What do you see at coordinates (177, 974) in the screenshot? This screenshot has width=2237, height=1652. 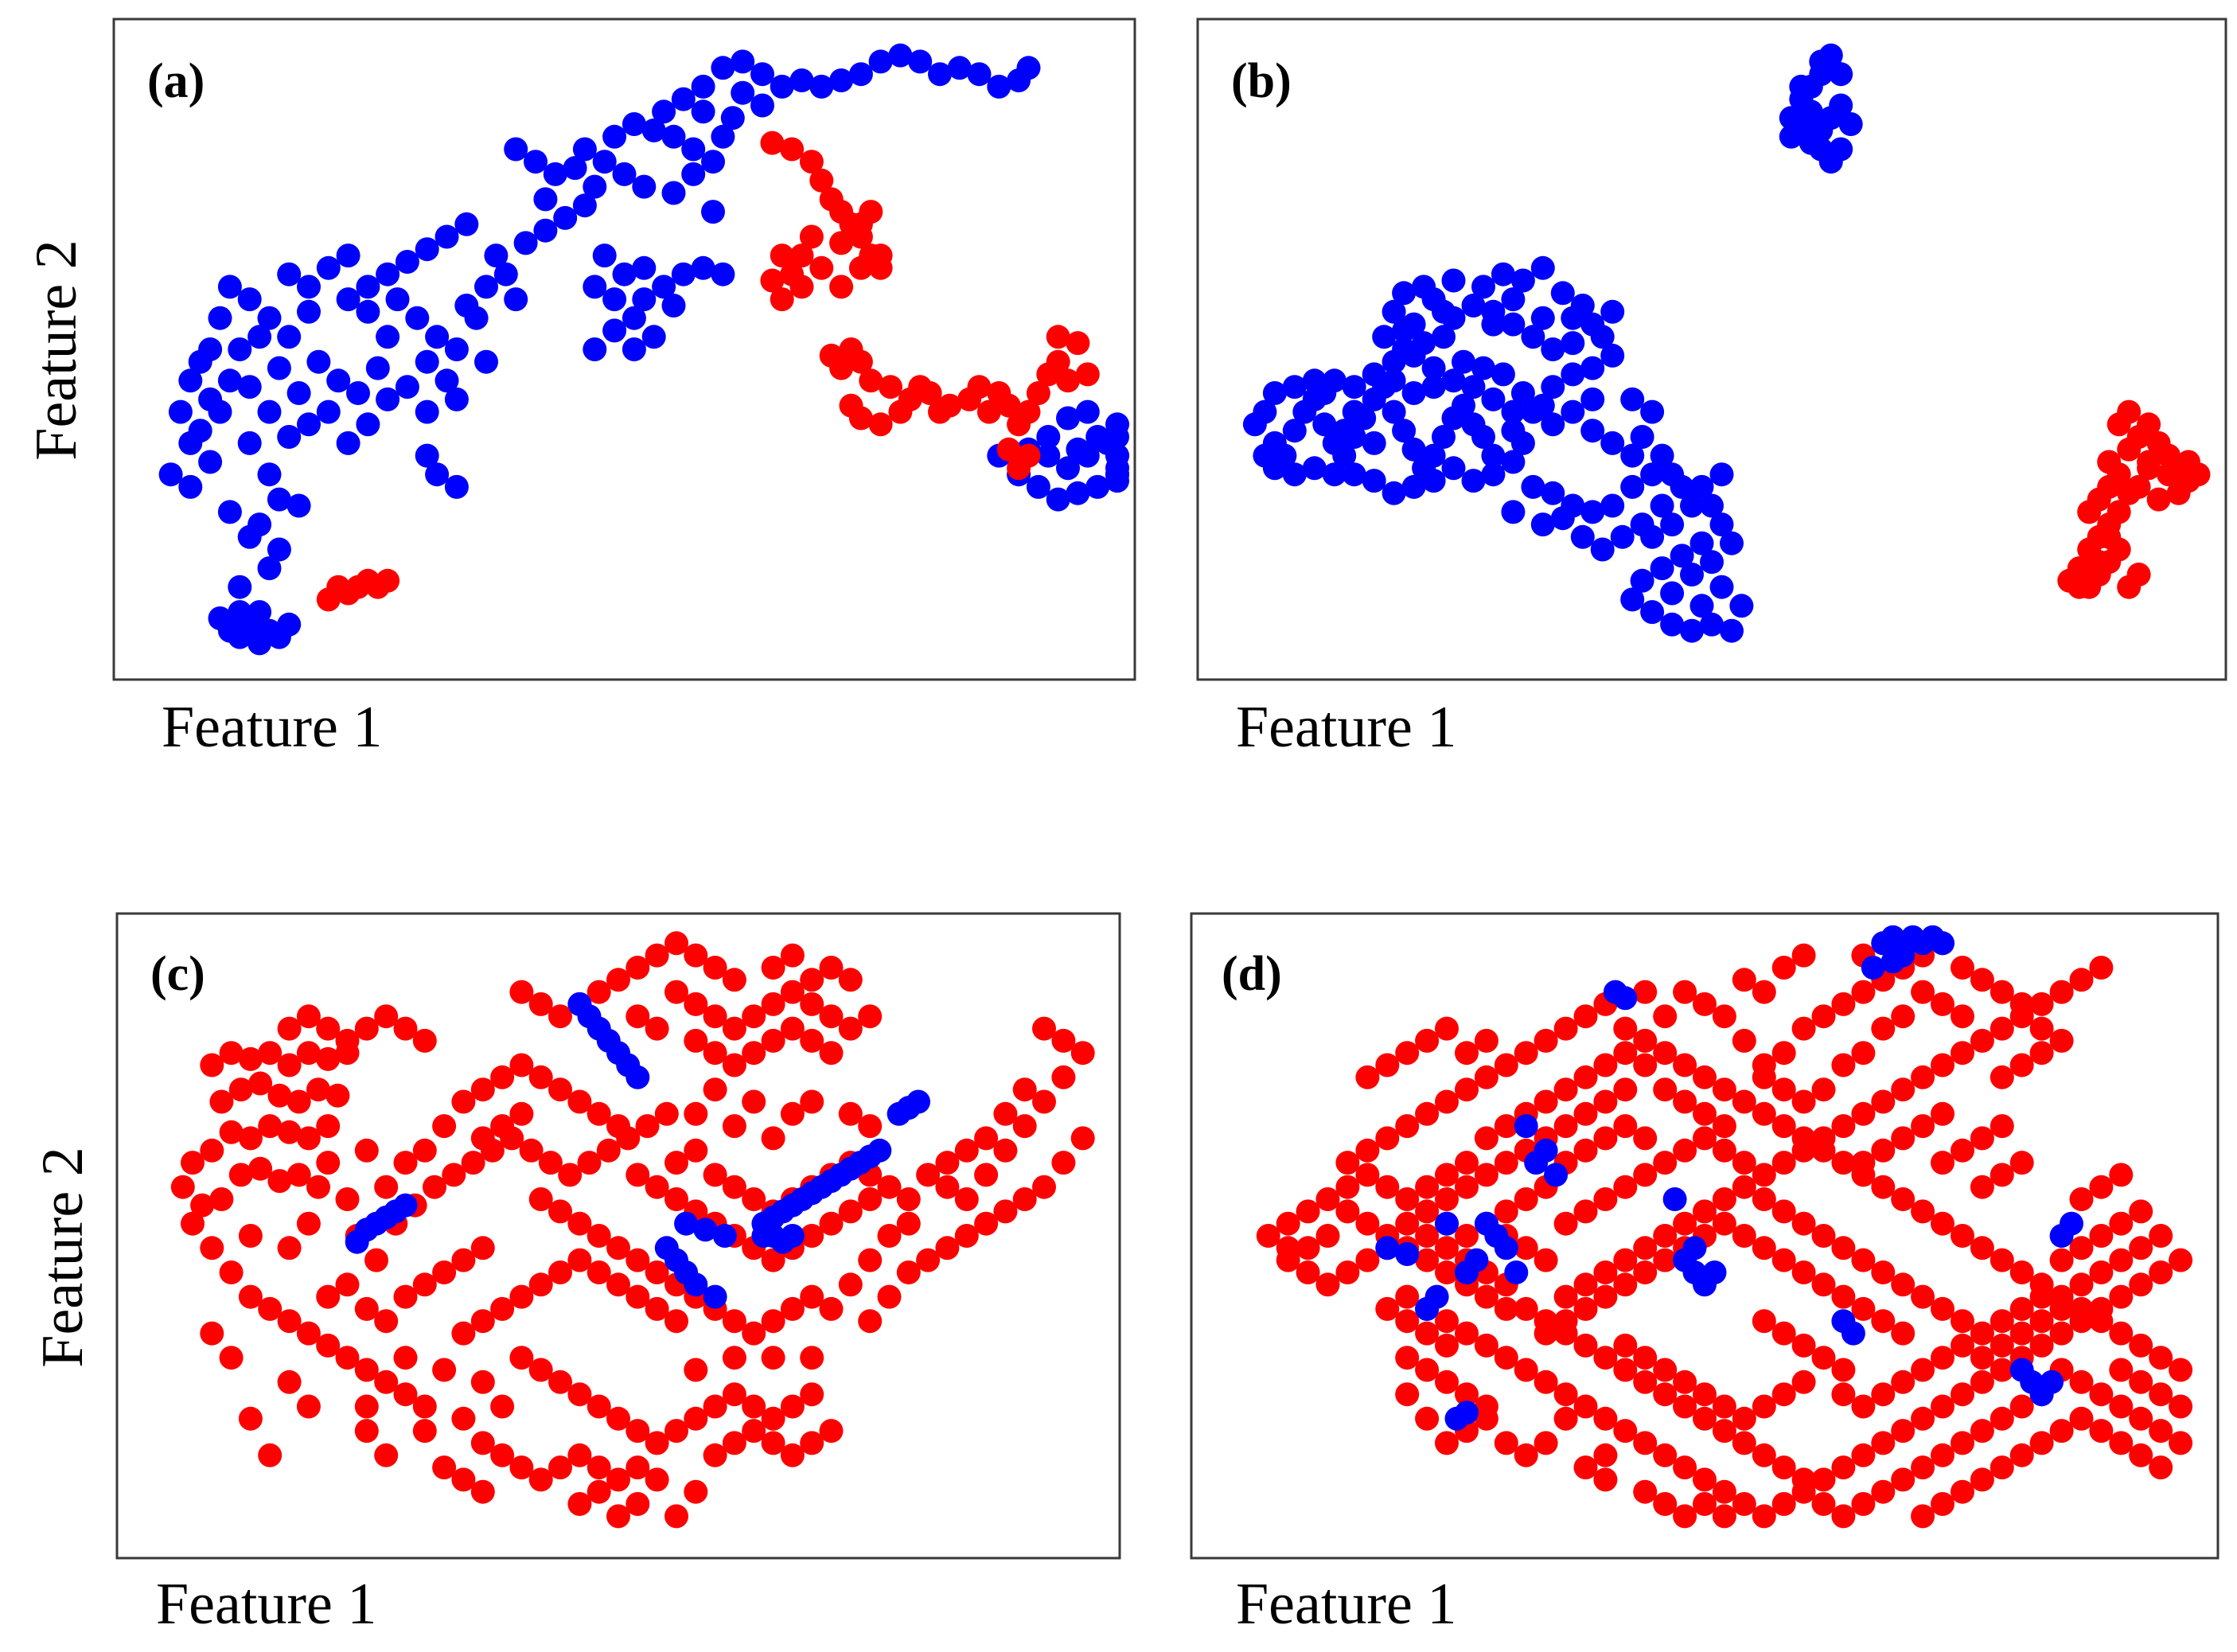 I see `panel-c-label: (c)` at bounding box center [177, 974].